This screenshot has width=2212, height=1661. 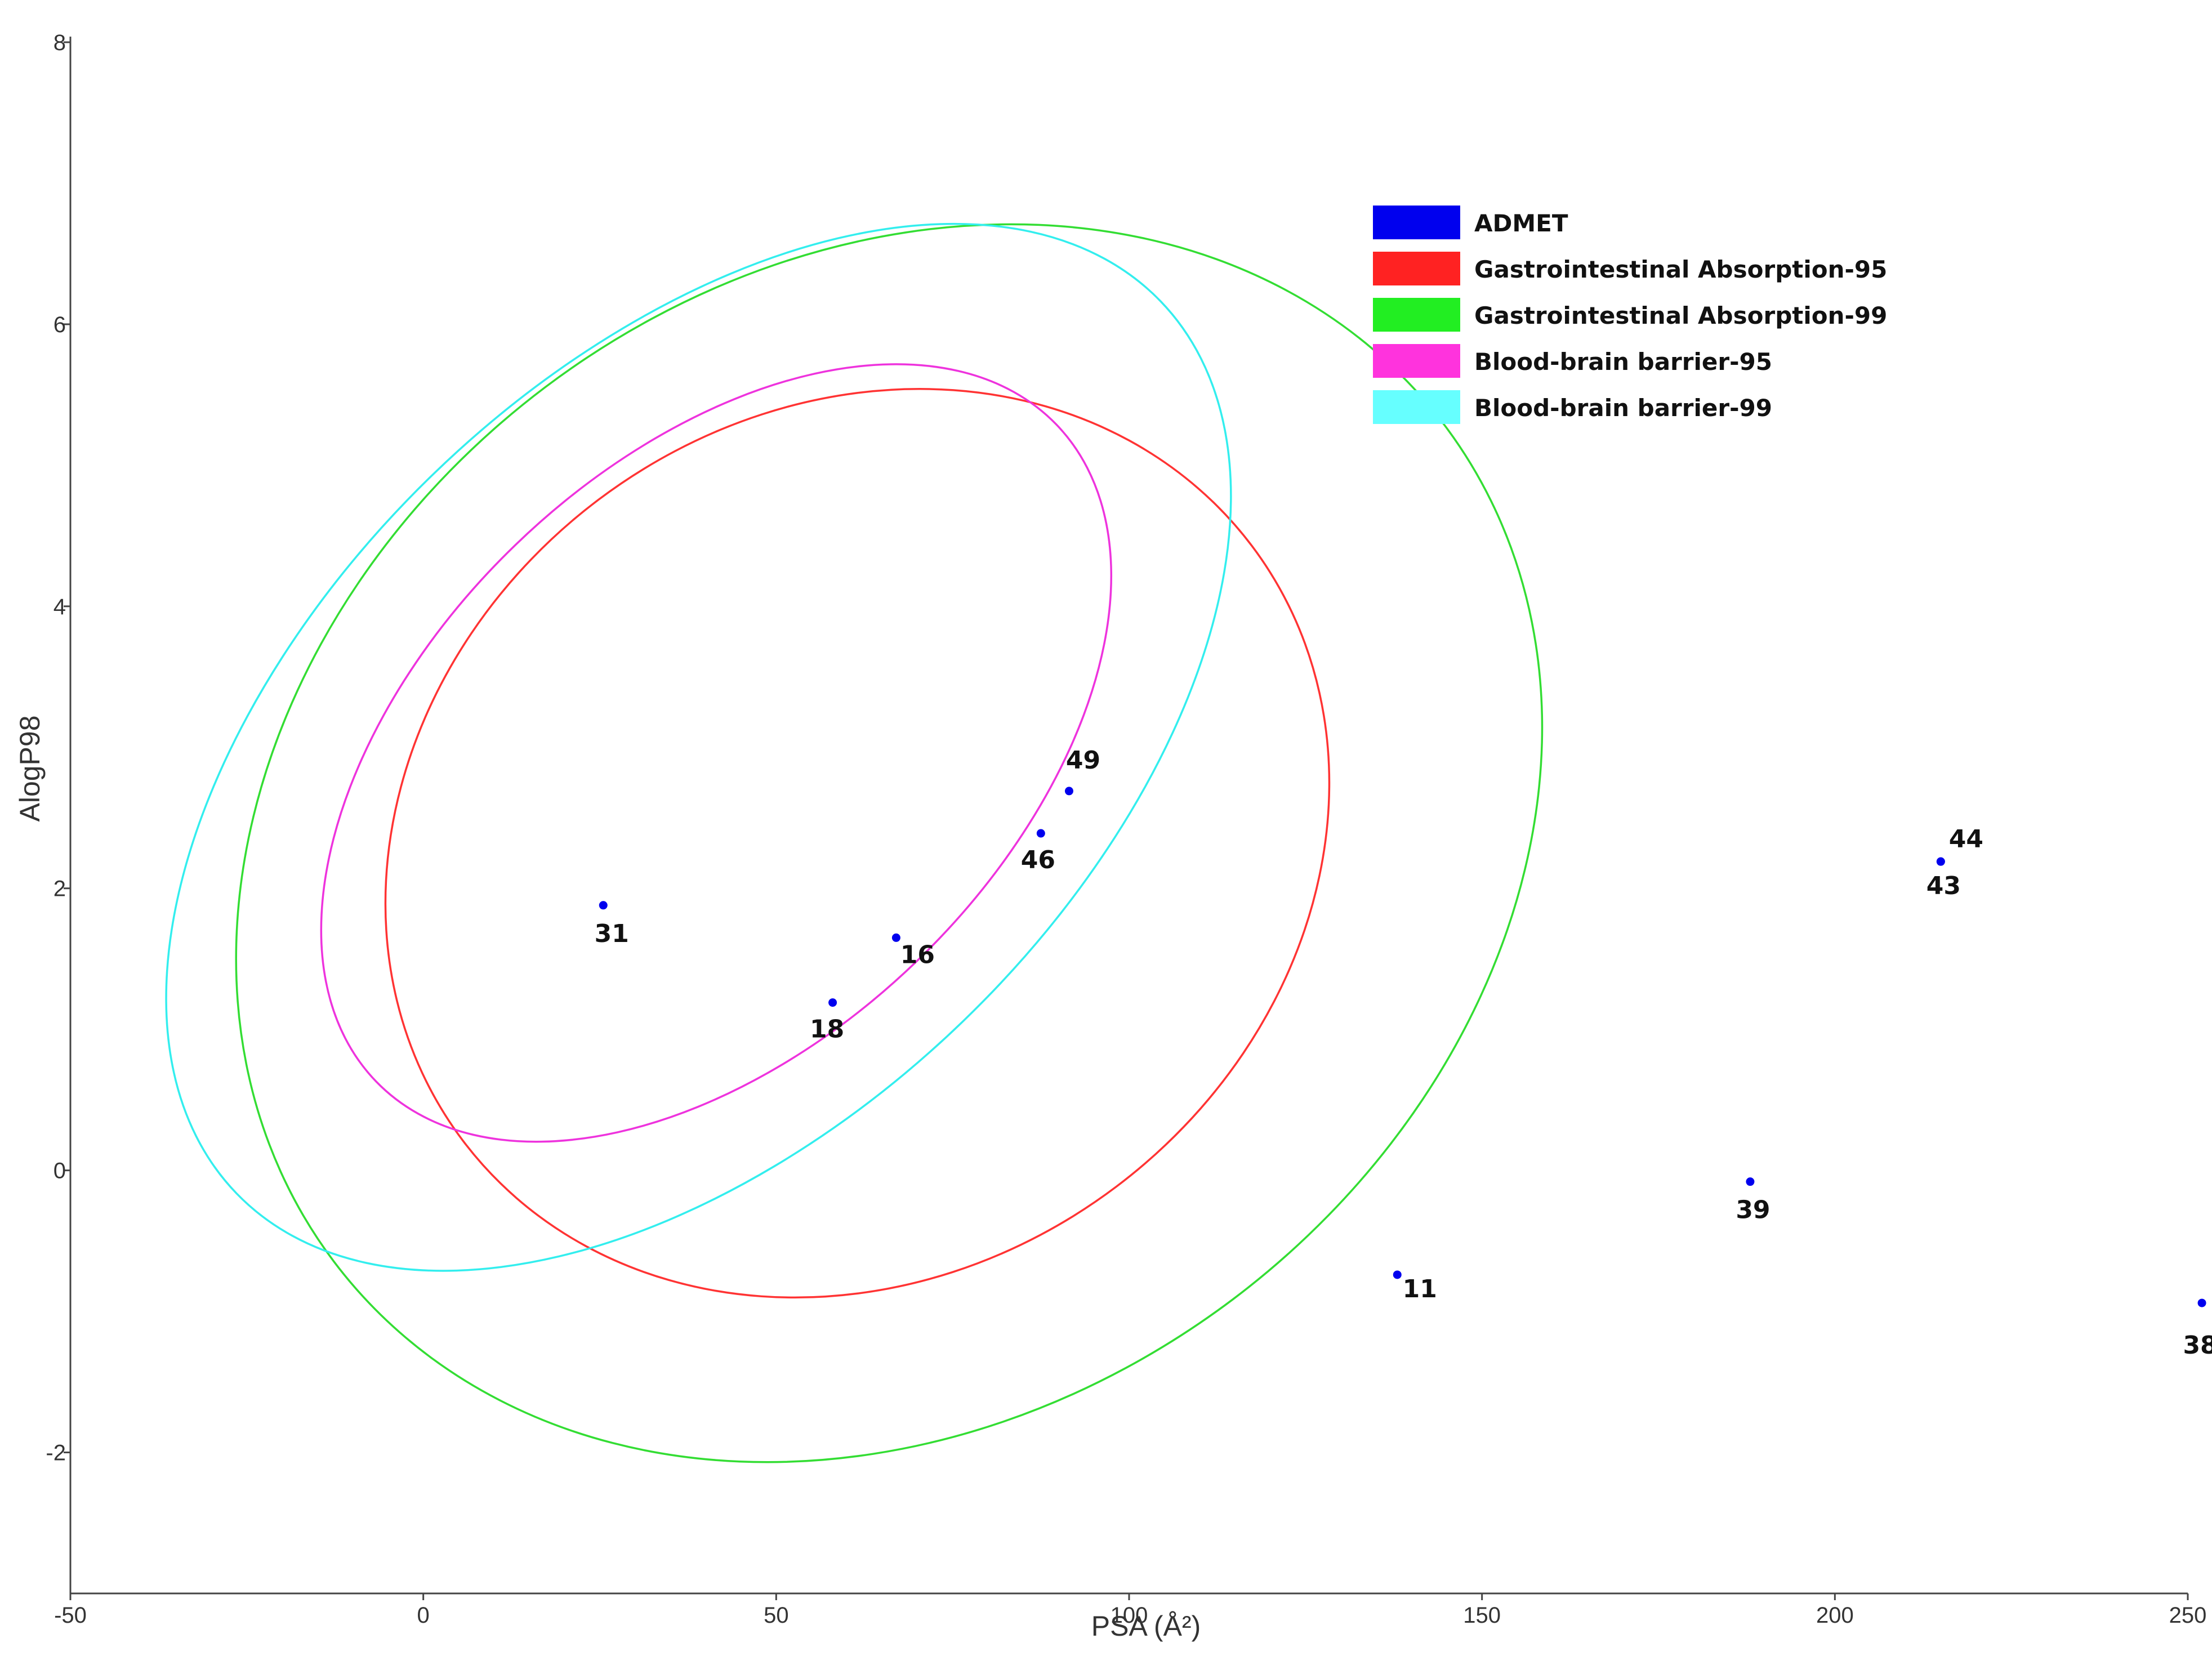 I want to click on y-axis-title: AlogP98, so click(x=30, y=768).